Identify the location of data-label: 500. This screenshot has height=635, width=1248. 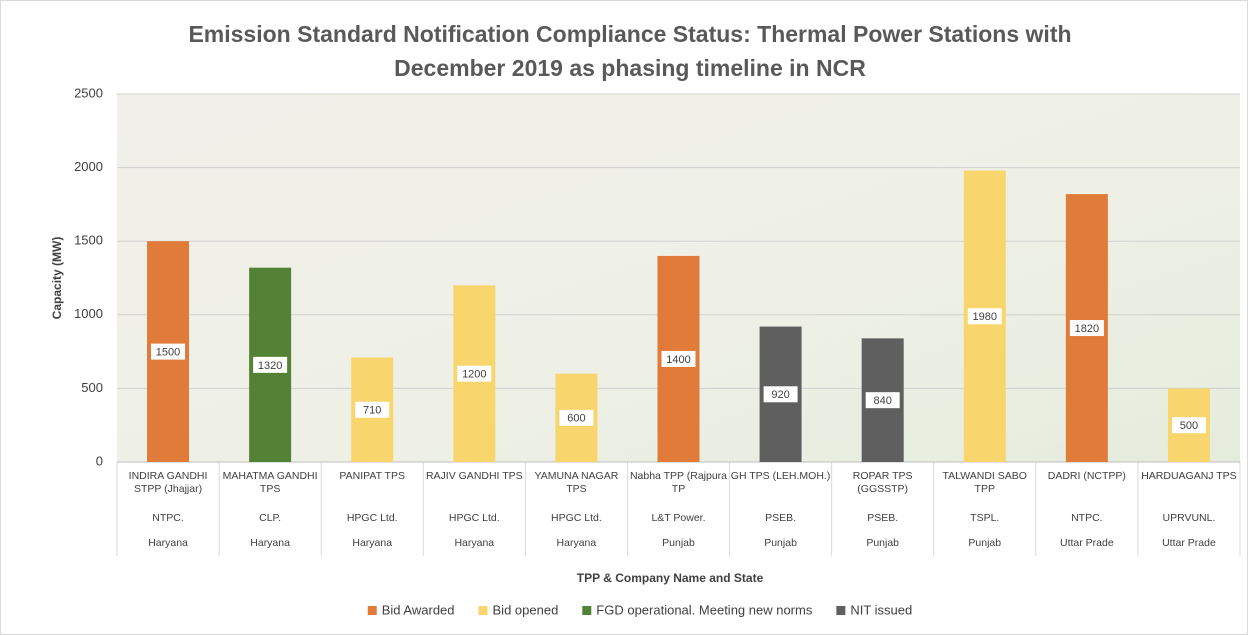
(1189, 426).